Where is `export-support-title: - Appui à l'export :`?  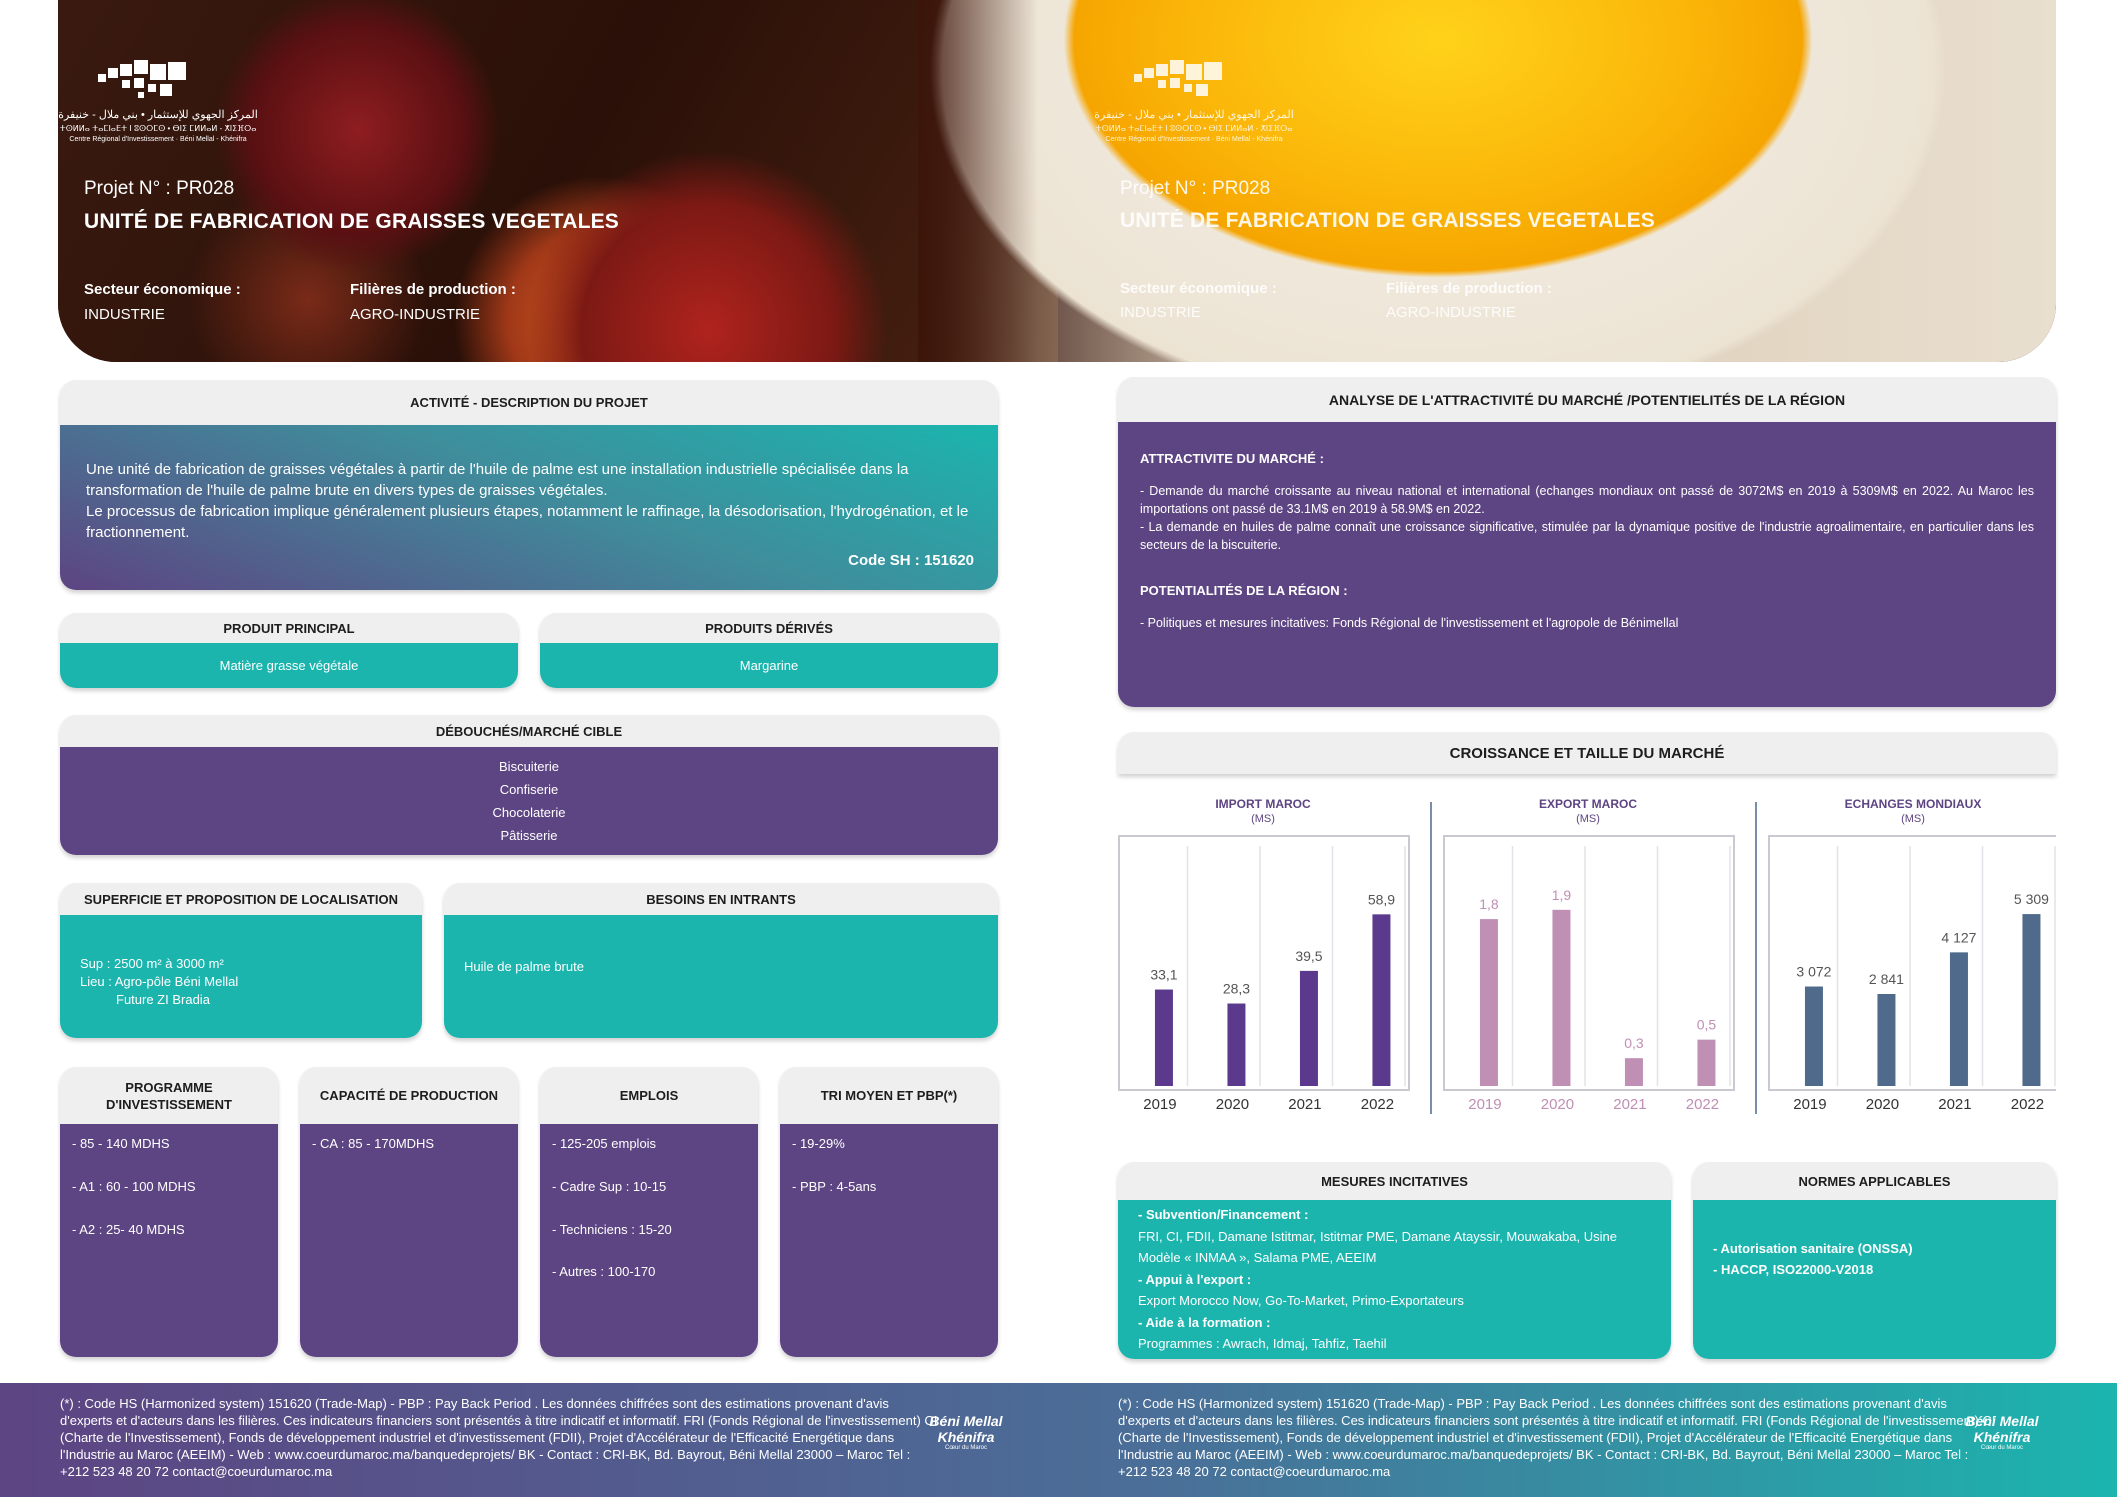 export-support-title: - Appui à l'export : is located at coordinates (1195, 1279).